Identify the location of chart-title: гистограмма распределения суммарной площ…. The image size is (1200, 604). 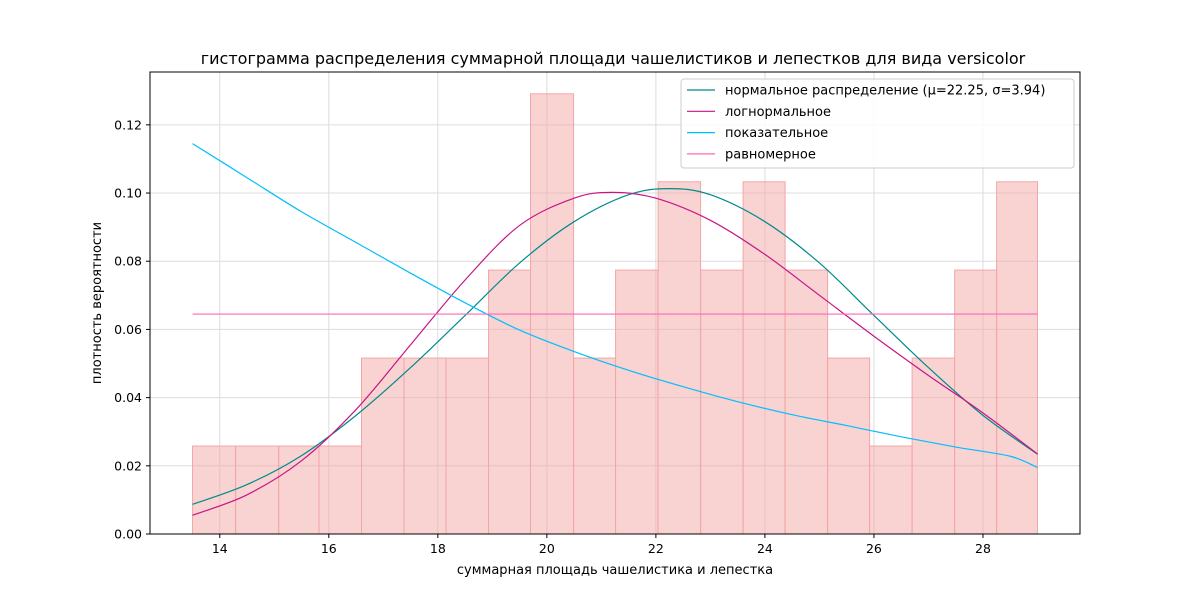
(613, 58).